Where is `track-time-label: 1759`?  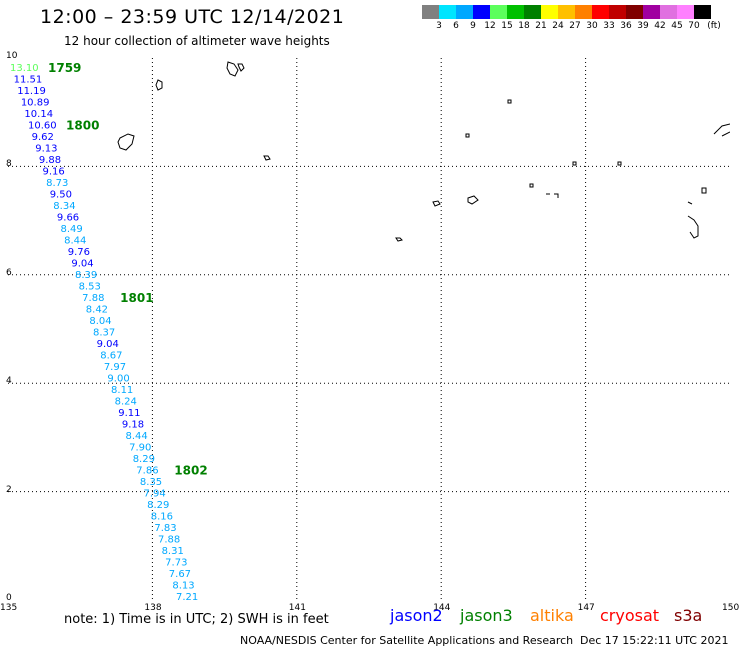
track-time-label: 1759 is located at coordinates (64, 68).